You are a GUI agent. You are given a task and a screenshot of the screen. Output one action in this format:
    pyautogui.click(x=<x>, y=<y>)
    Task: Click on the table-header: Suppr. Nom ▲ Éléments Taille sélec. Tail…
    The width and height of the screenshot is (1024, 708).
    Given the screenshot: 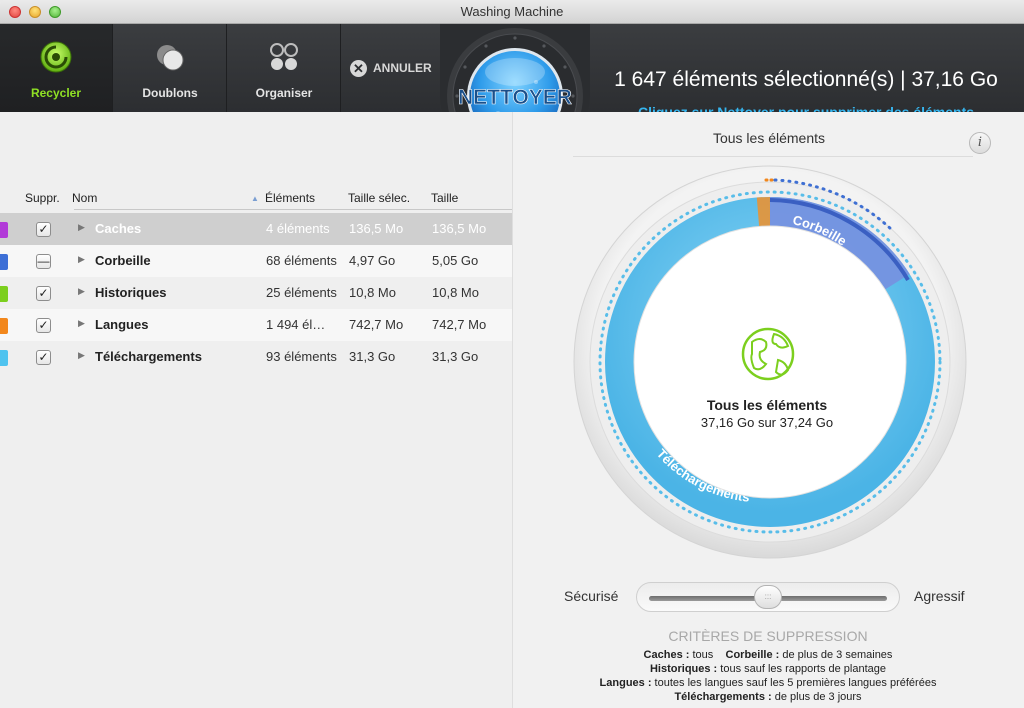 What is the action you would take?
    pyautogui.click(x=256, y=200)
    